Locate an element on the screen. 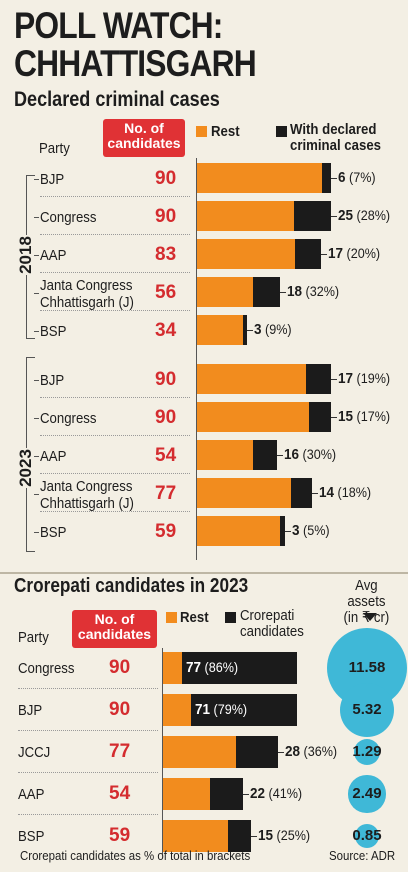 The width and height of the screenshot is (408, 872). value-label: 16 (30%) is located at coordinates (310, 454).